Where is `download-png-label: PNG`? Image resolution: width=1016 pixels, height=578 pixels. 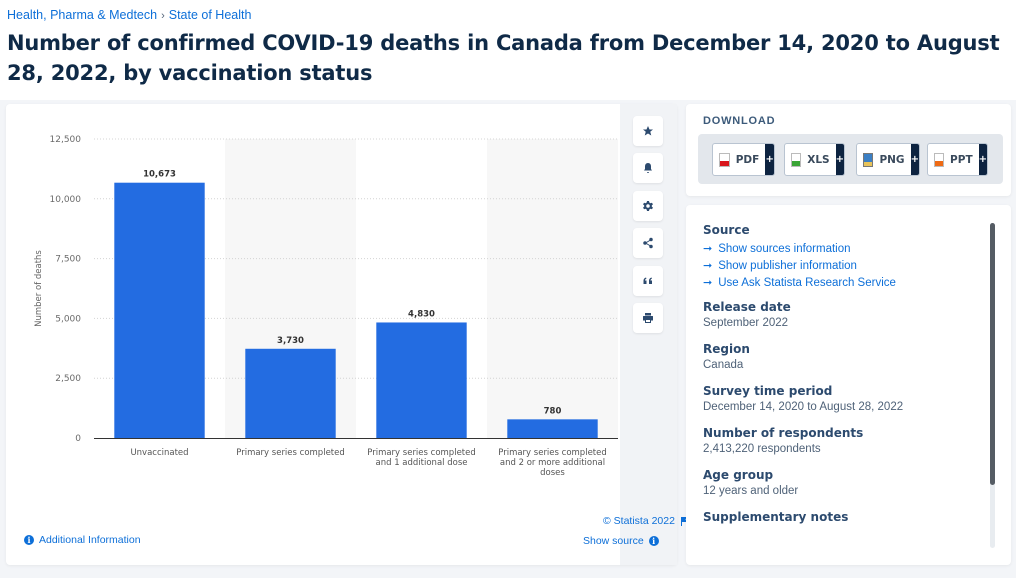 download-png-label: PNG is located at coordinates (892, 159).